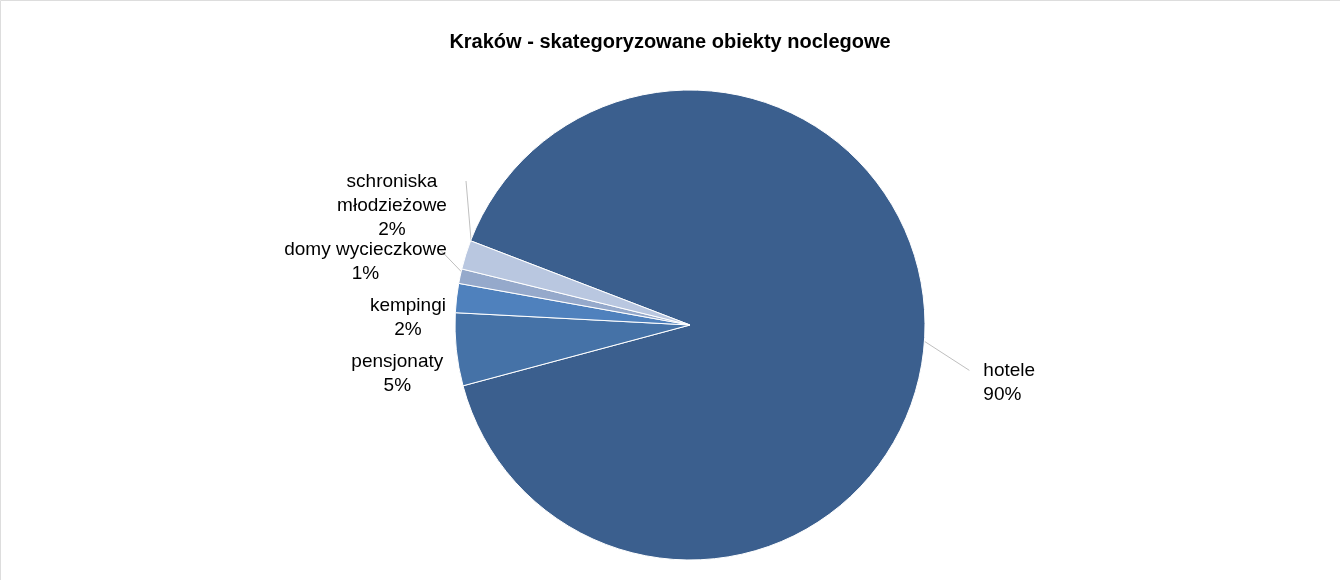  I want to click on data-label: 90%, so click(1002, 394).